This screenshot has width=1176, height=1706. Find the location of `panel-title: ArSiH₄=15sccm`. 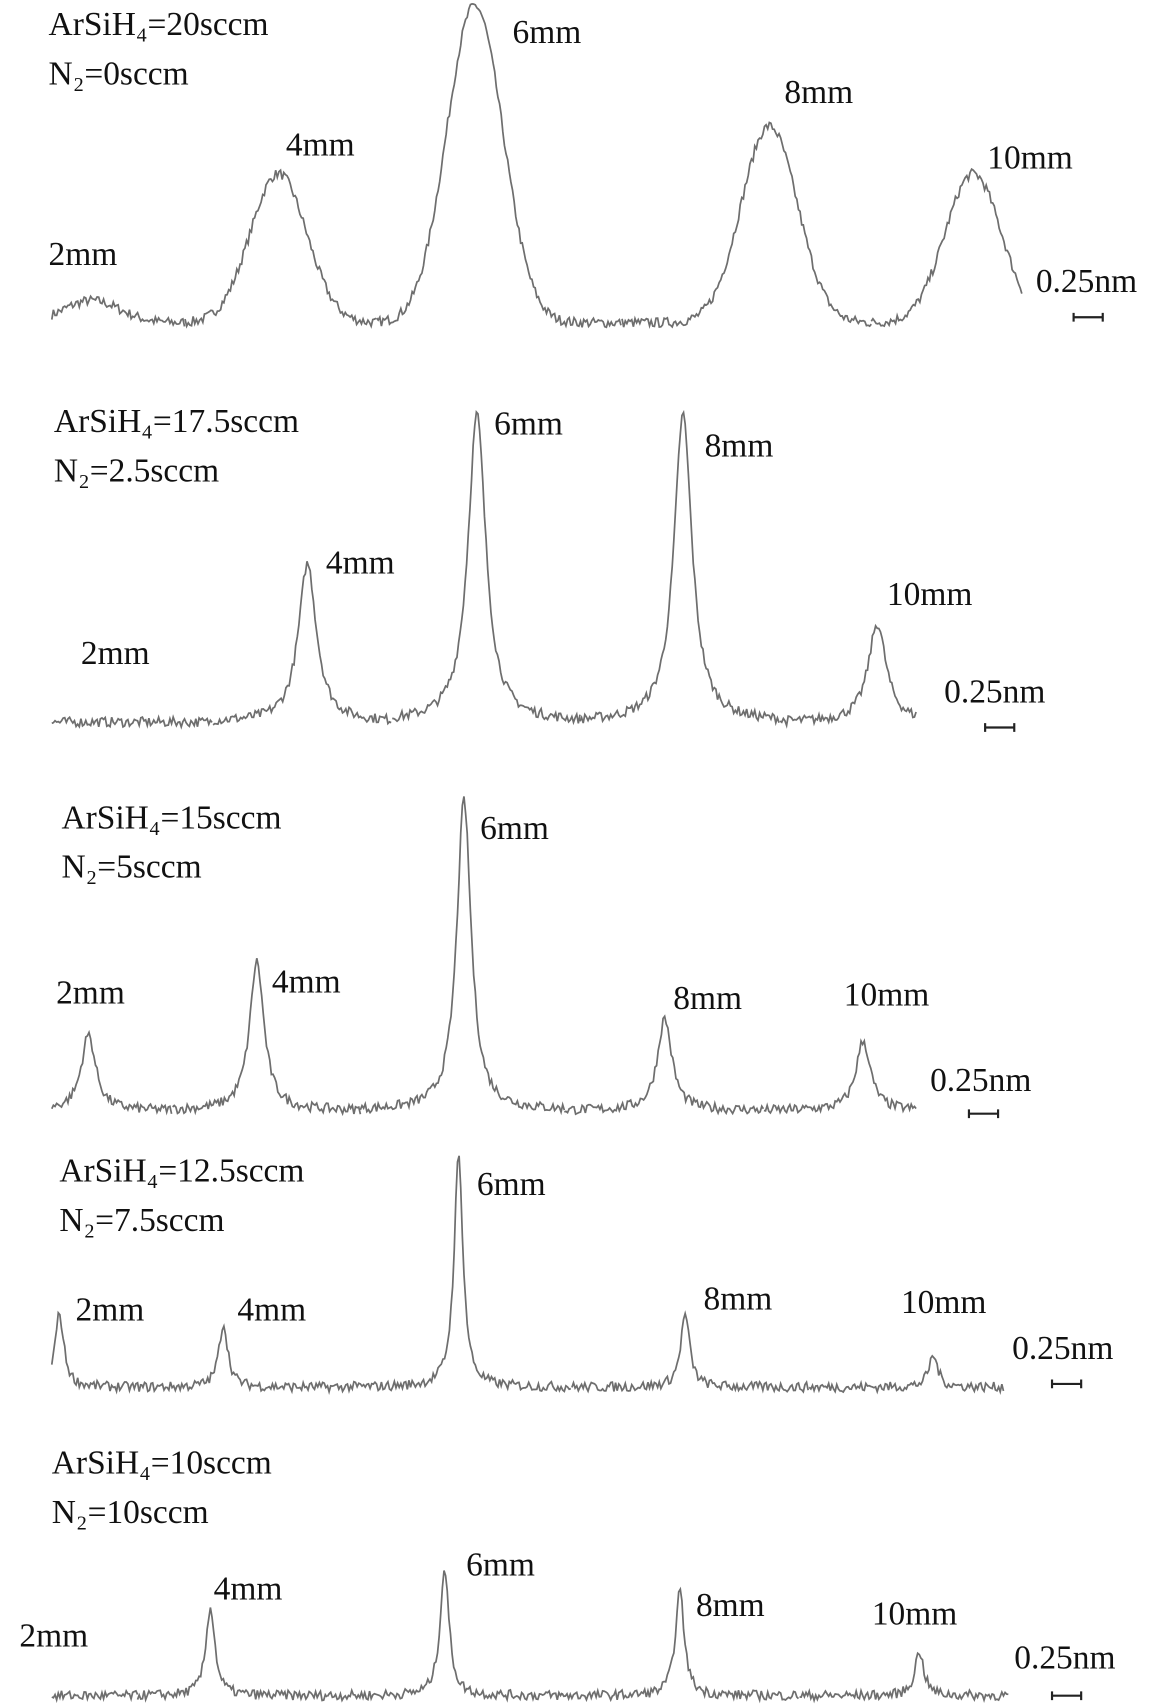

panel-title: ArSiH₄=15sccm is located at coordinates (172, 817).